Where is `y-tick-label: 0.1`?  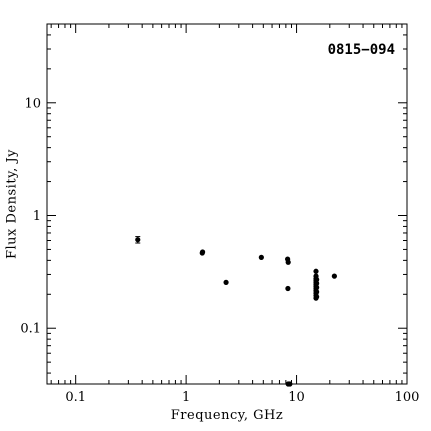 y-tick-label: 0.1 is located at coordinates (30, 329).